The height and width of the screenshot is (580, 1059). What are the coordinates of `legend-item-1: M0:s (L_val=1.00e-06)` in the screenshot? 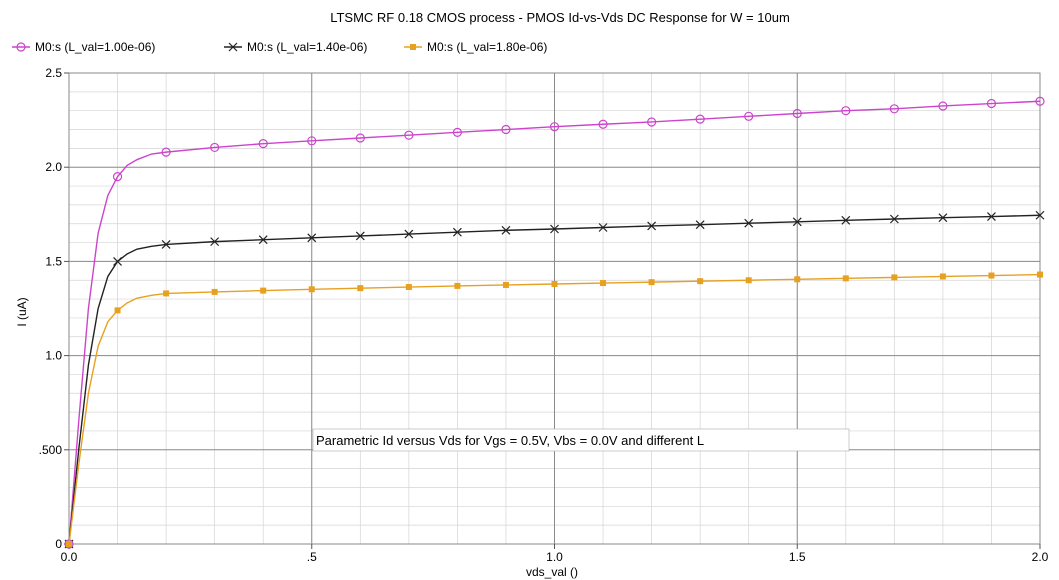 It's located at (83, 47).